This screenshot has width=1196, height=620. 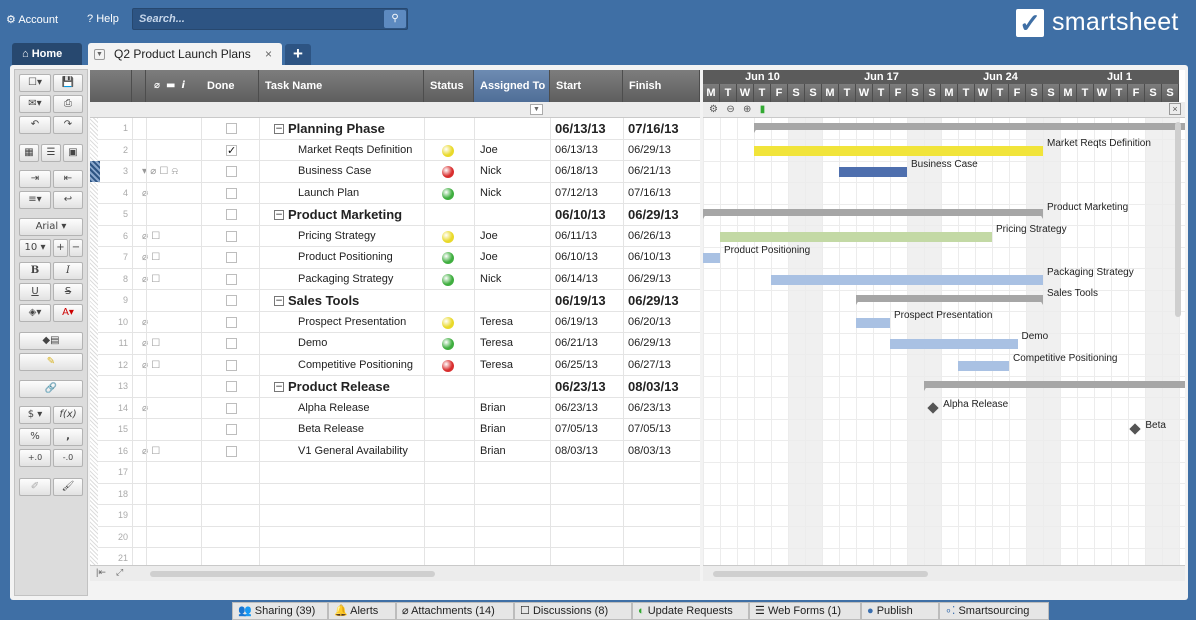 What do you see at coordinates (172, 408) in the screenshot?
I see `row-indicator-icons: ⌀` at bounding box center [172, 408].